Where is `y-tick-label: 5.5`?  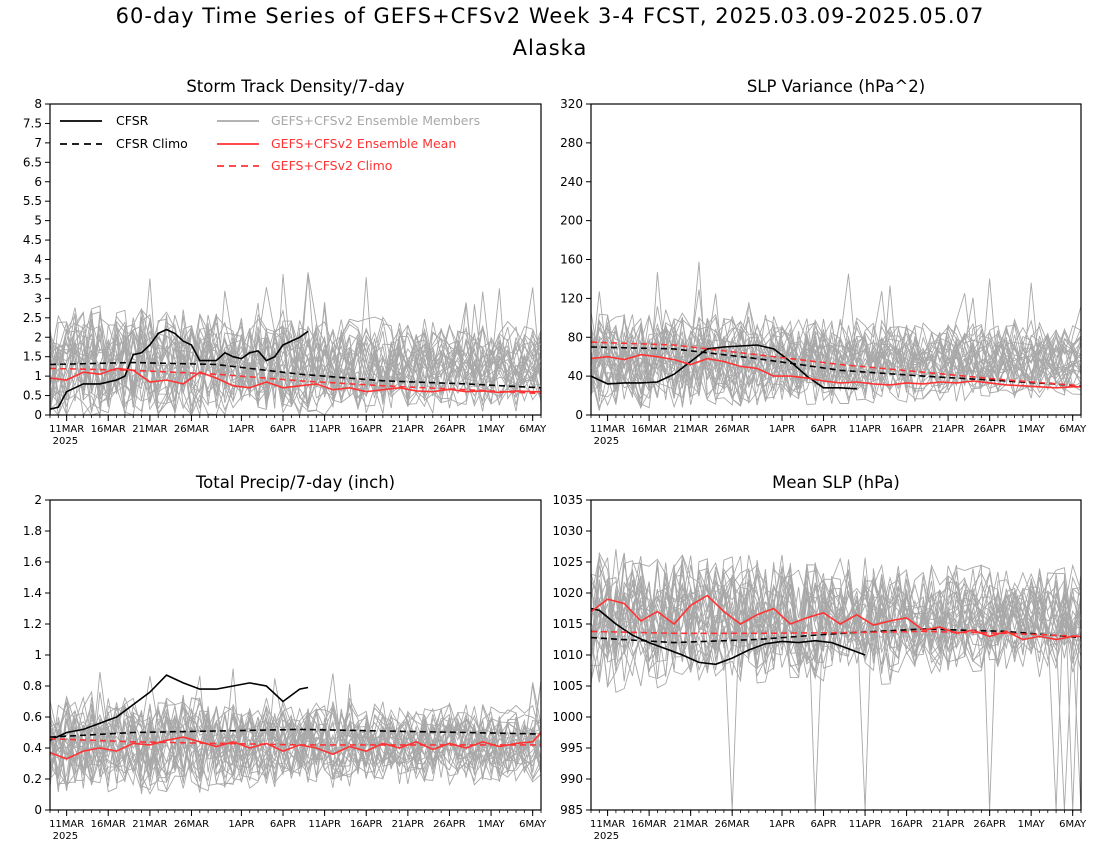 y-tick-label: 5.5 is located at coordinates (32, 201).